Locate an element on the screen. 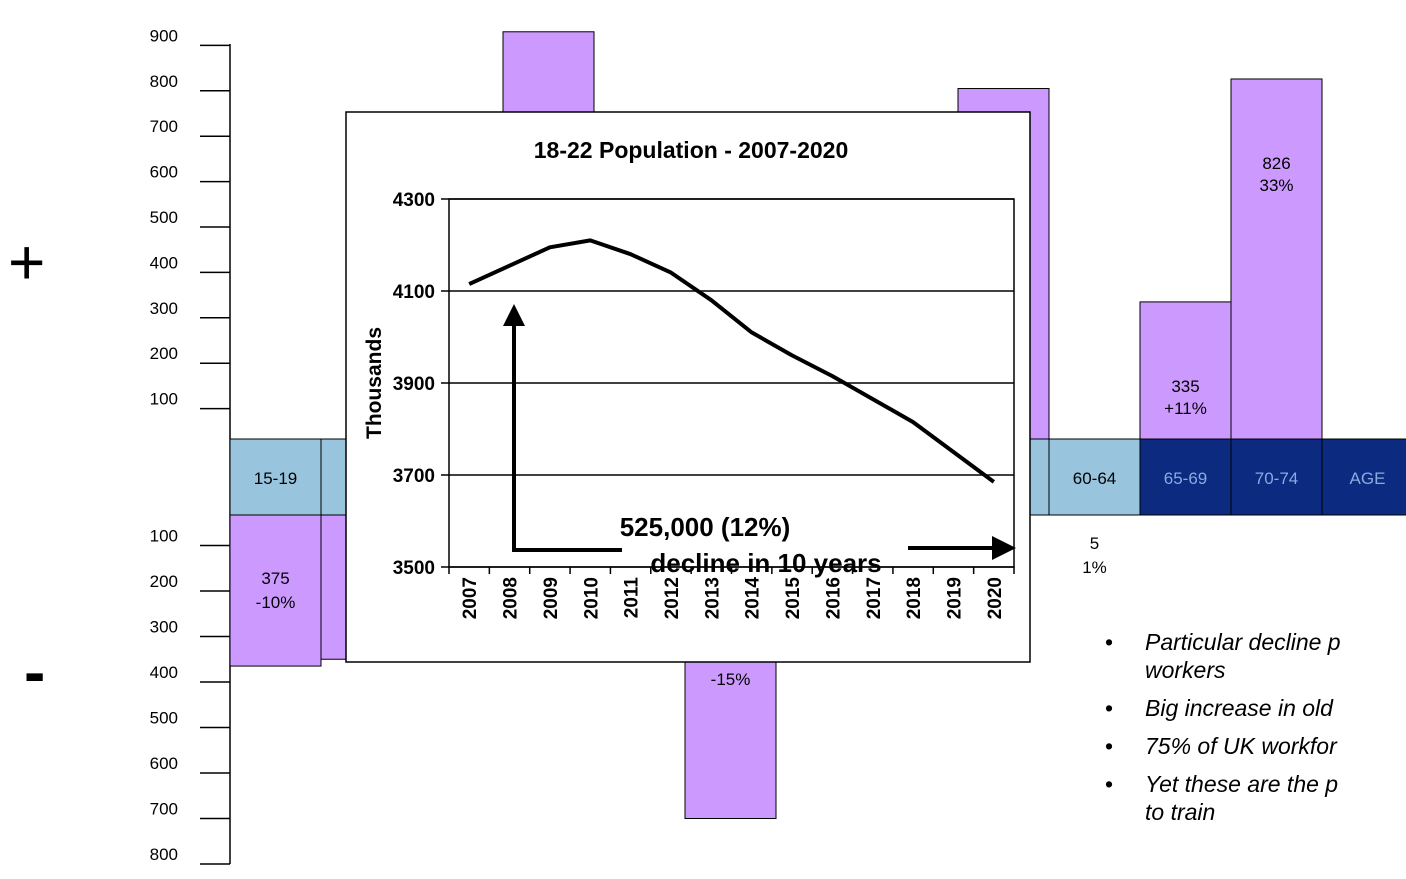 Image resolution: width=1406 pixels, height=879 pixels. inset-y-axis-label: Thousands is located at coordinates (374, 383).